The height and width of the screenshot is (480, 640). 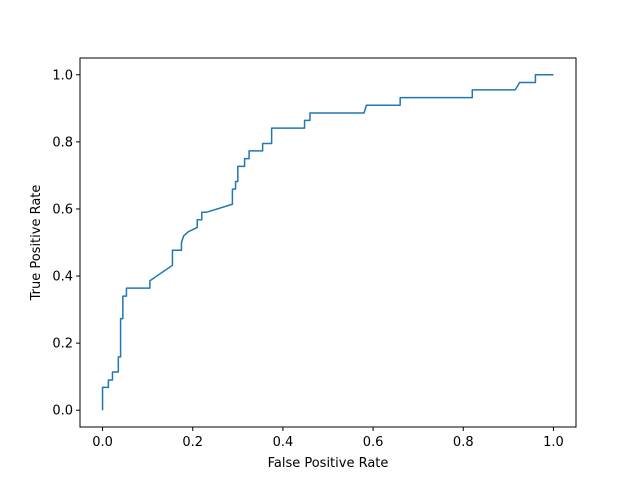 What do you see at coordinates (62, 142) in the screenshot?
I see `y-tick-label: 0.8` at bounding box center [62, 142].